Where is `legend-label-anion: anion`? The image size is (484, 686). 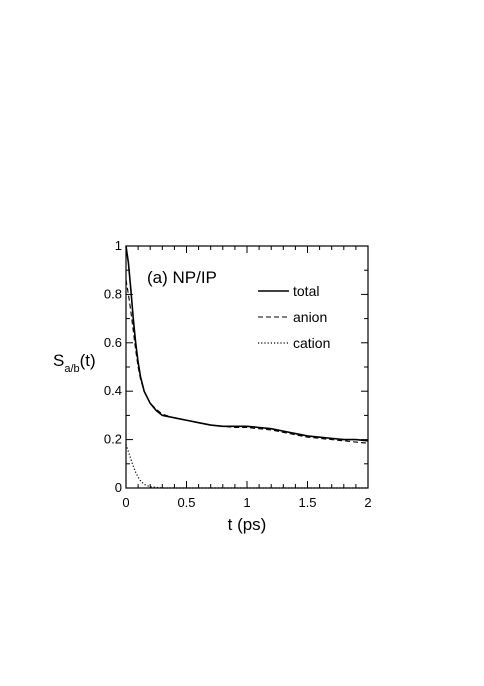
legend-label-anion: anion is located at coordinates (310, 317).